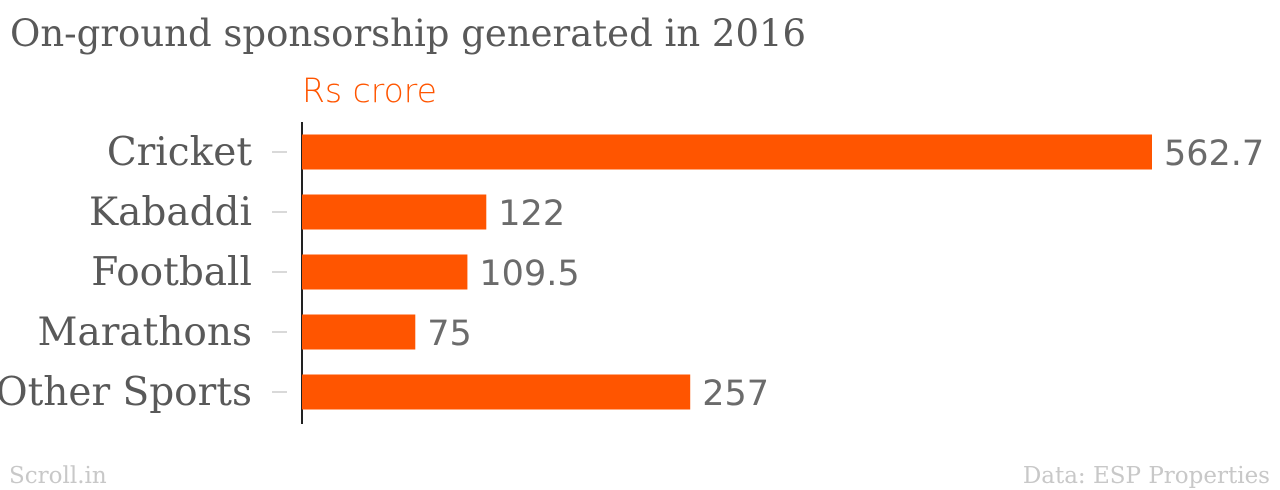 The image size is (1280, 490). Describe the element at coordinates (126, 392) in the screenshot. I see `category-label: Other Sports` at that location.